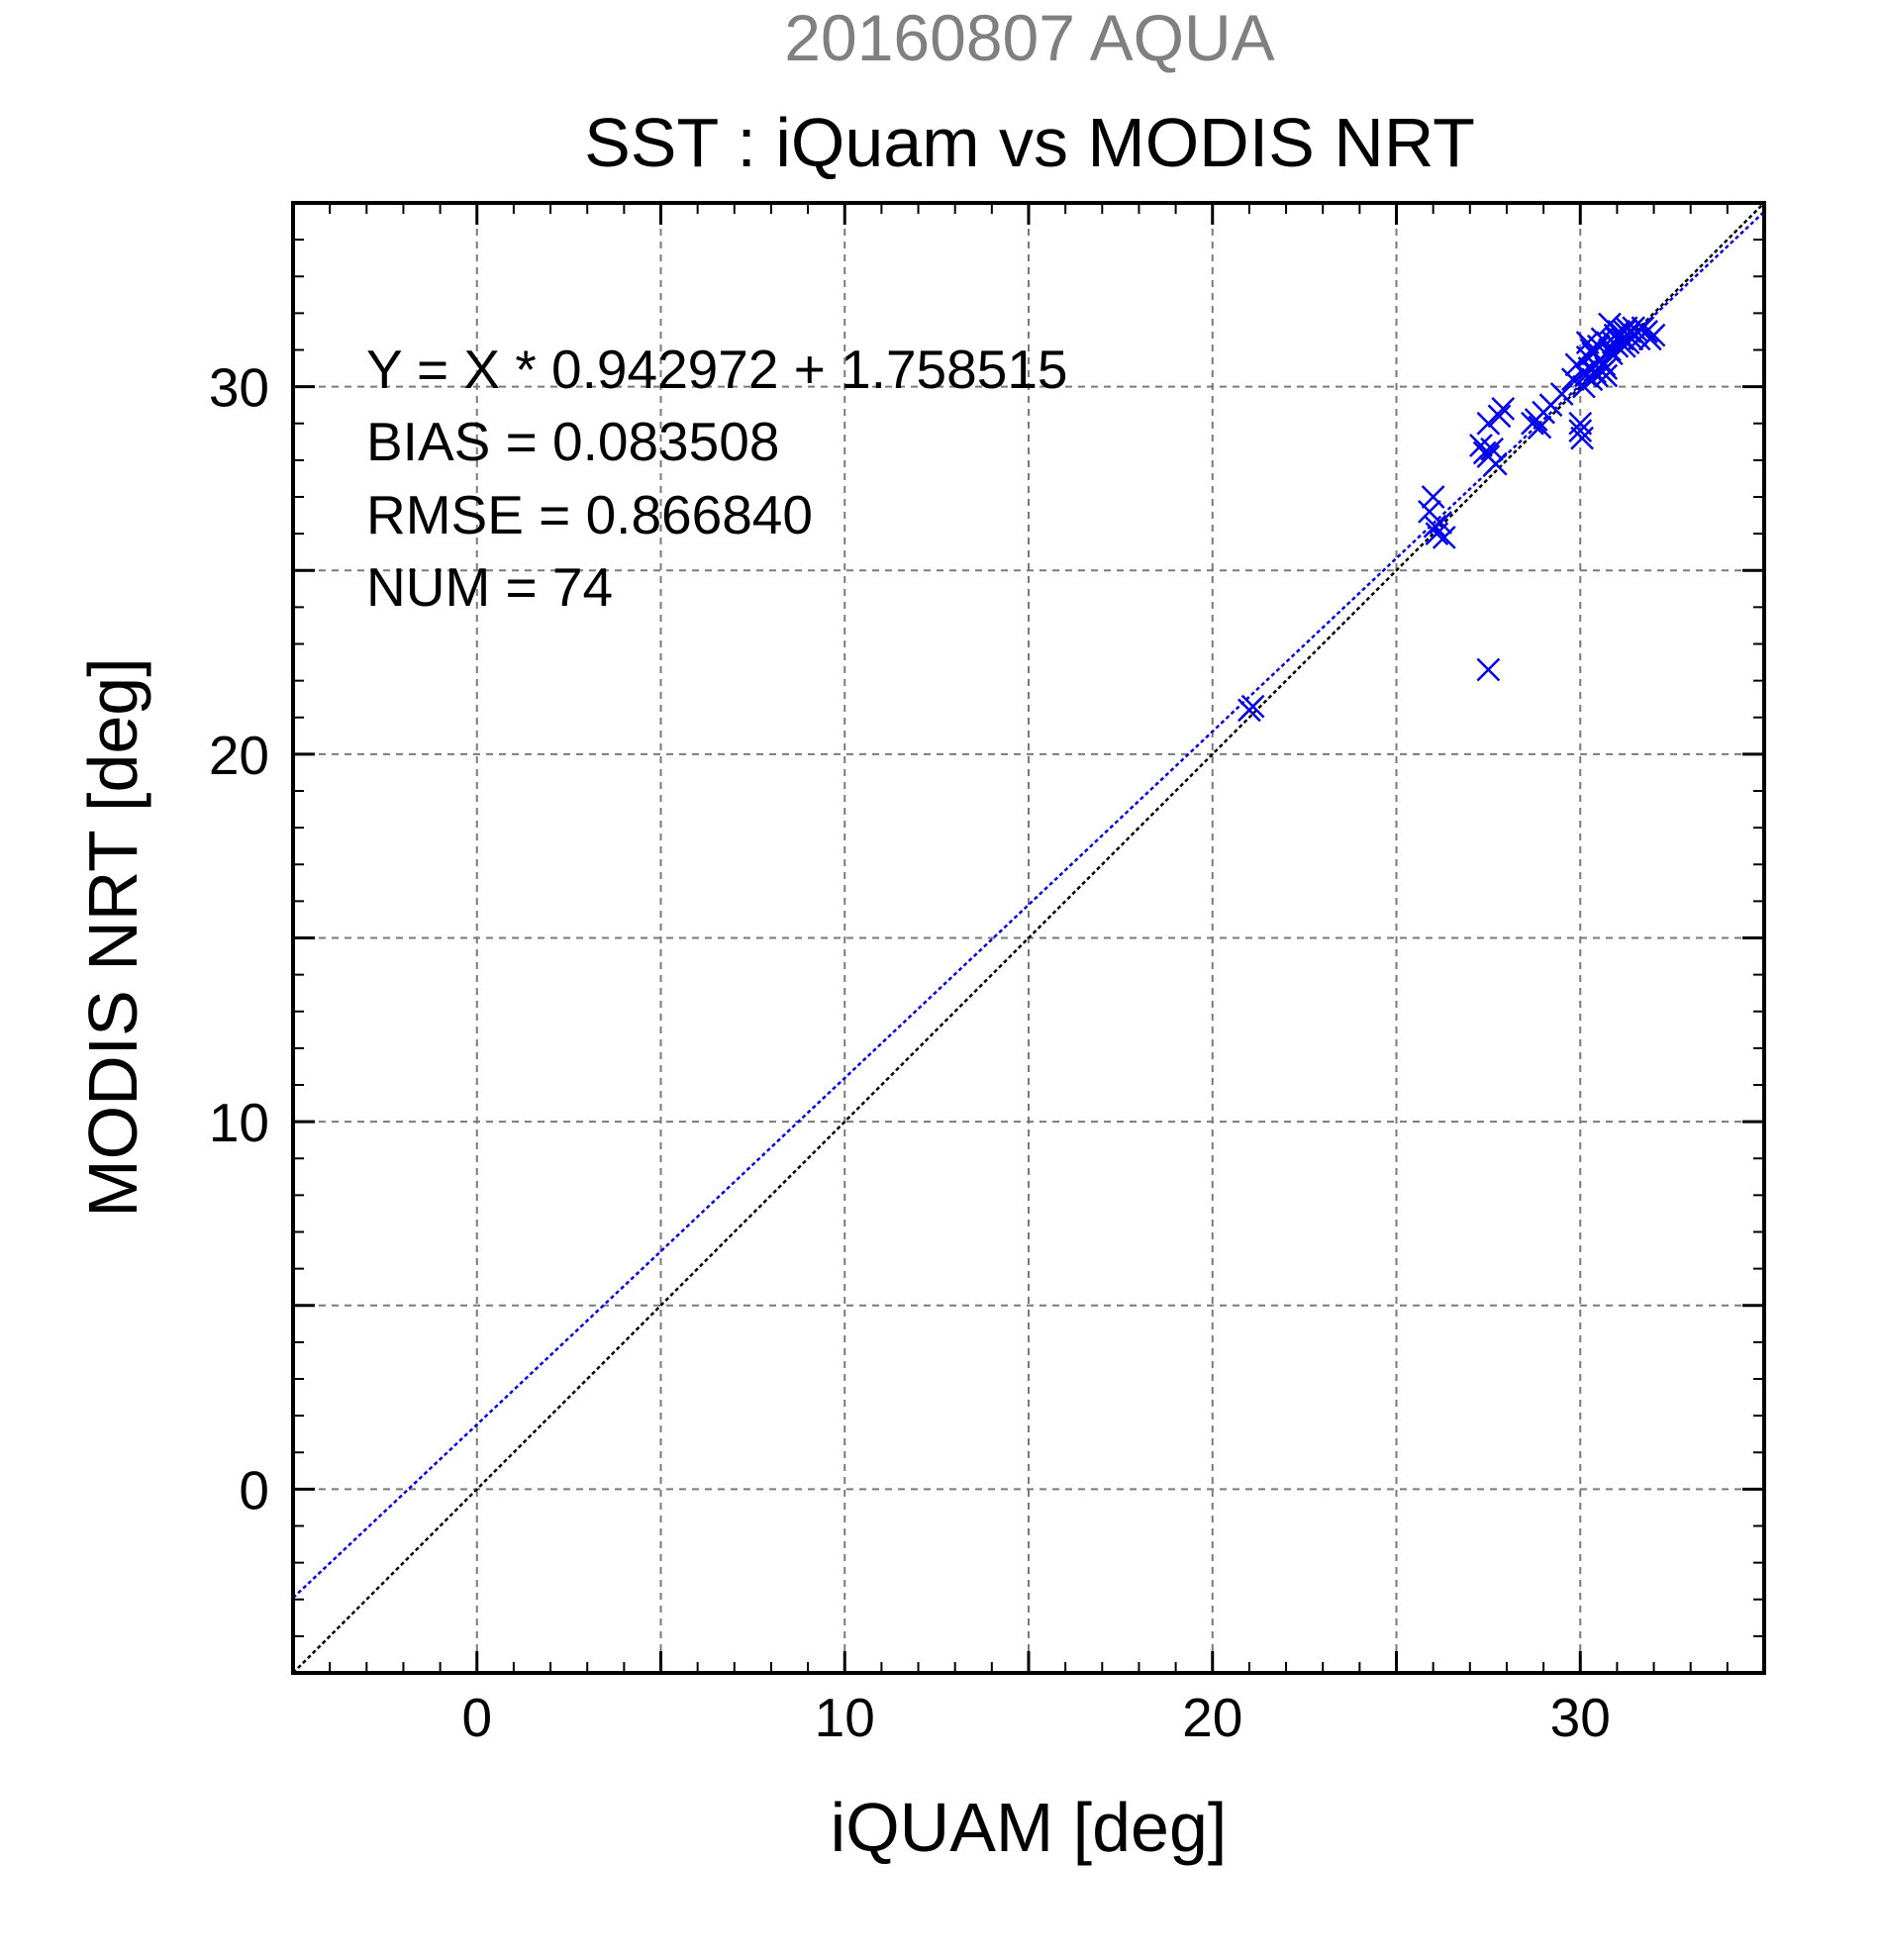  Describe the element at coordinates (1581, 1717) in the screenshot. I see `x-tick-label: 30` at that location.